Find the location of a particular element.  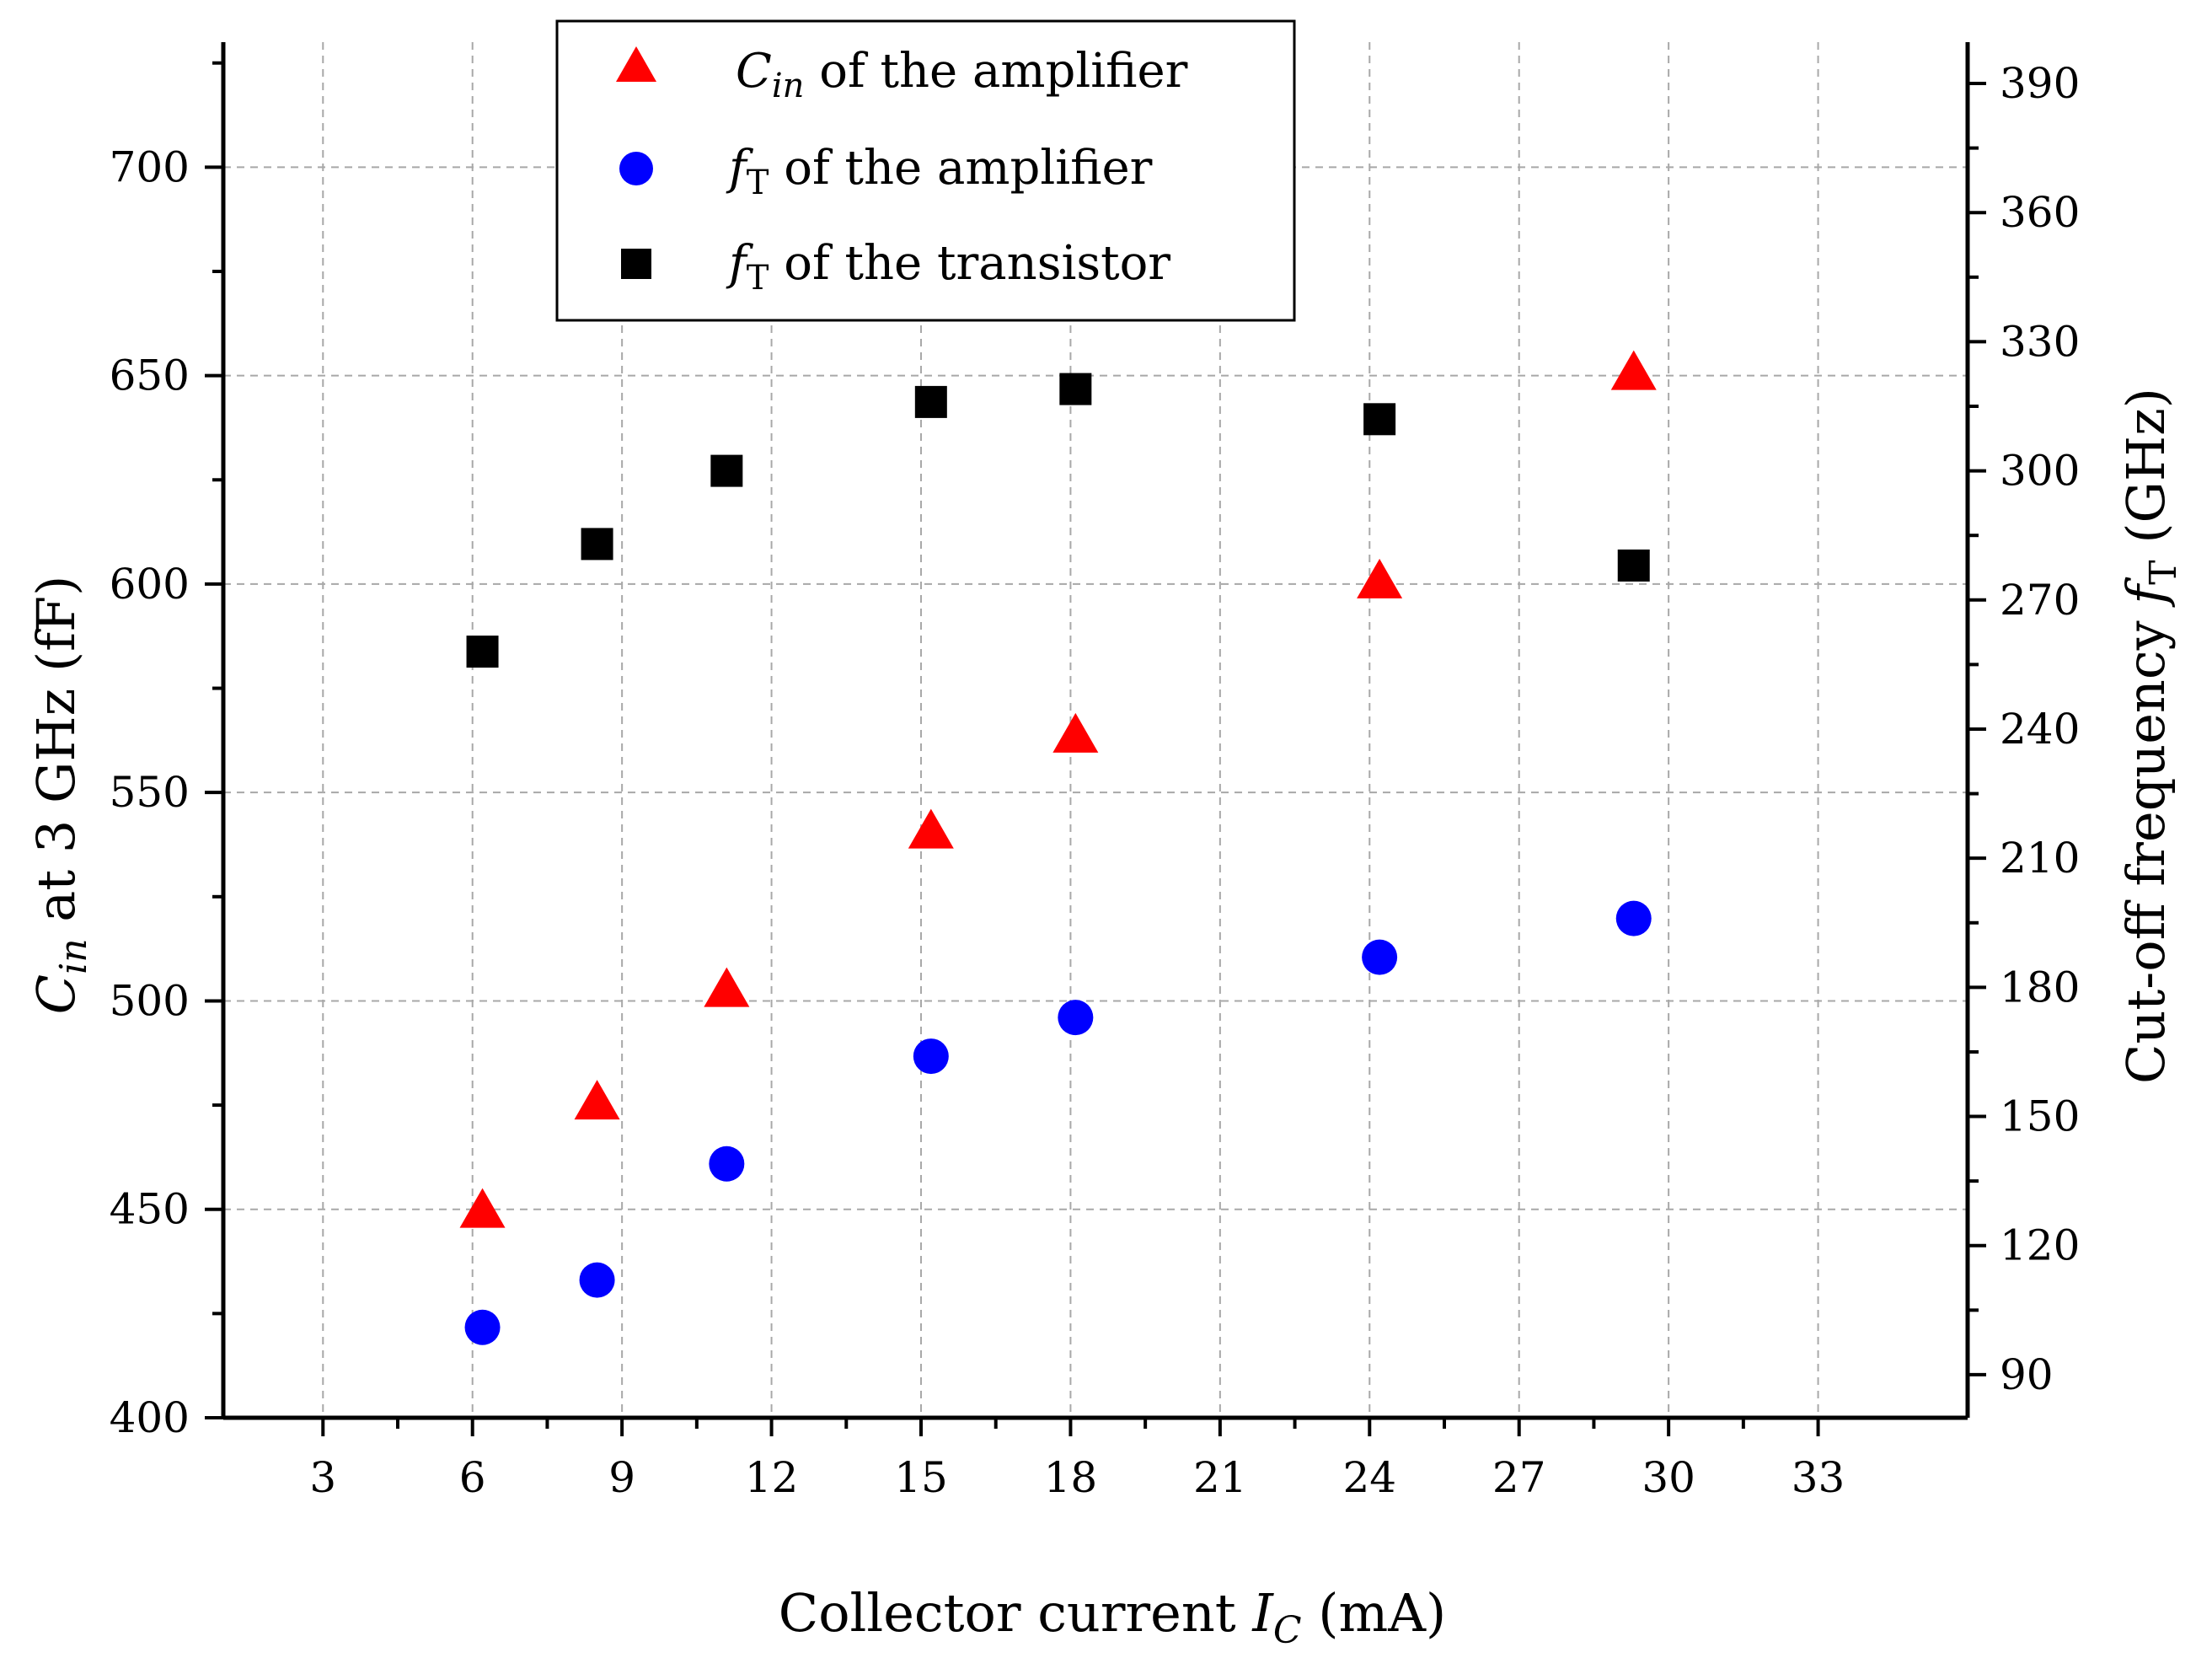

y-left-tick-label: 550 is located at coordinates (150, 792).